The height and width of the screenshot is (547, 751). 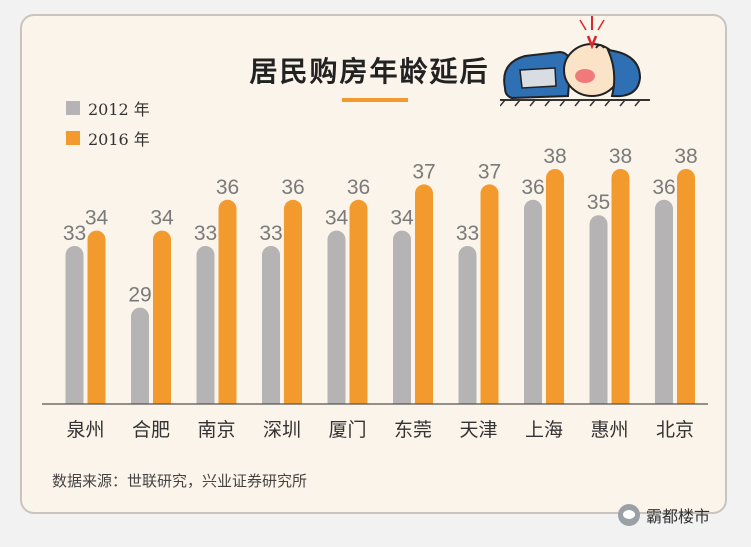 I want to click on legend-item-2012: 2012 年, so click(x=108, y=108).